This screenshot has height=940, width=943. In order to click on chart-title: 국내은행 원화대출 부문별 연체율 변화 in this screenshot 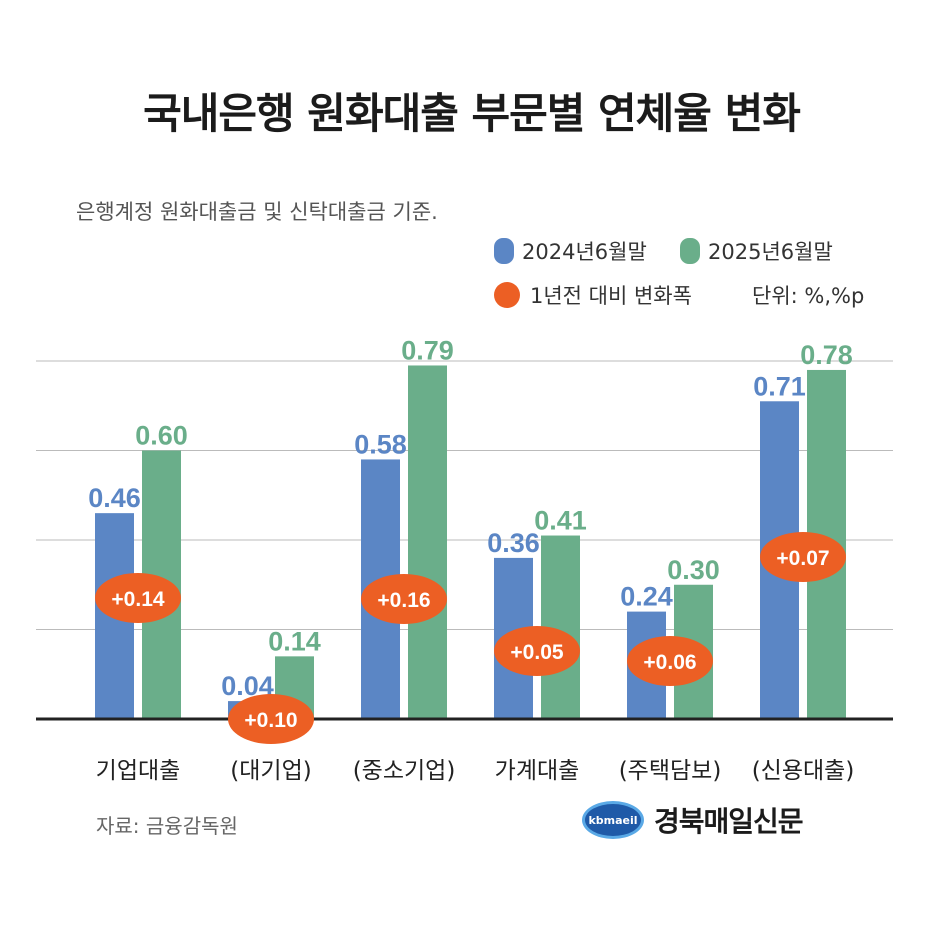, I will do `click(472, 113)`.